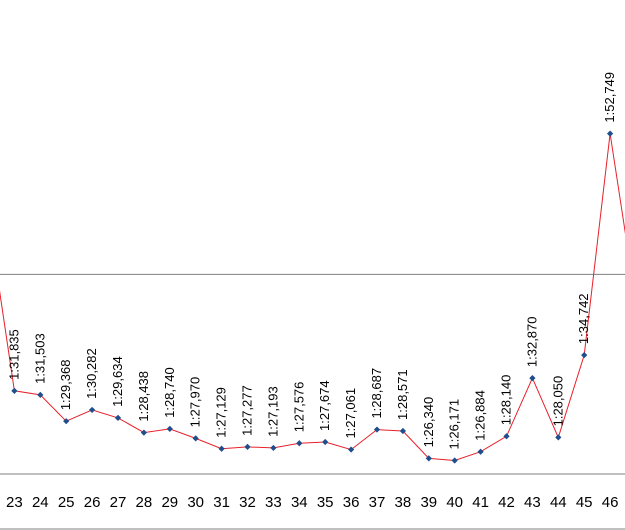 Image resolution: width=625 pixels, height=530 pixels. What do you see at coordinates (66, 502) in the screenshot?
I see `x-tick-label-25: 25` at bounding box center [66, 502].